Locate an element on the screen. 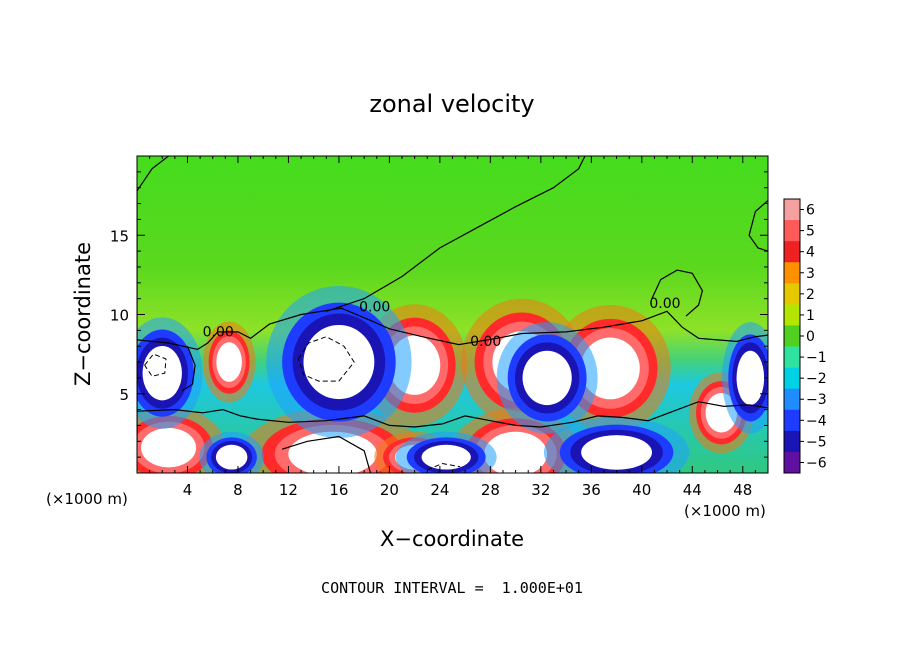 The height and width of the screenshot is (654, 904). colorbar-label: 2 is located at coordinates (810, 295).